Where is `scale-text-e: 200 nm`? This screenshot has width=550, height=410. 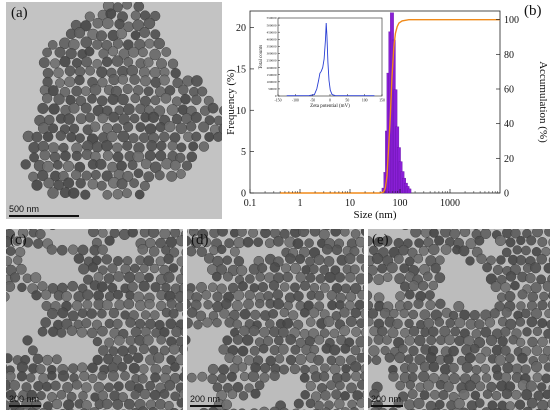 scale-text-e: 200 nm is located at coordinates (386, 399).